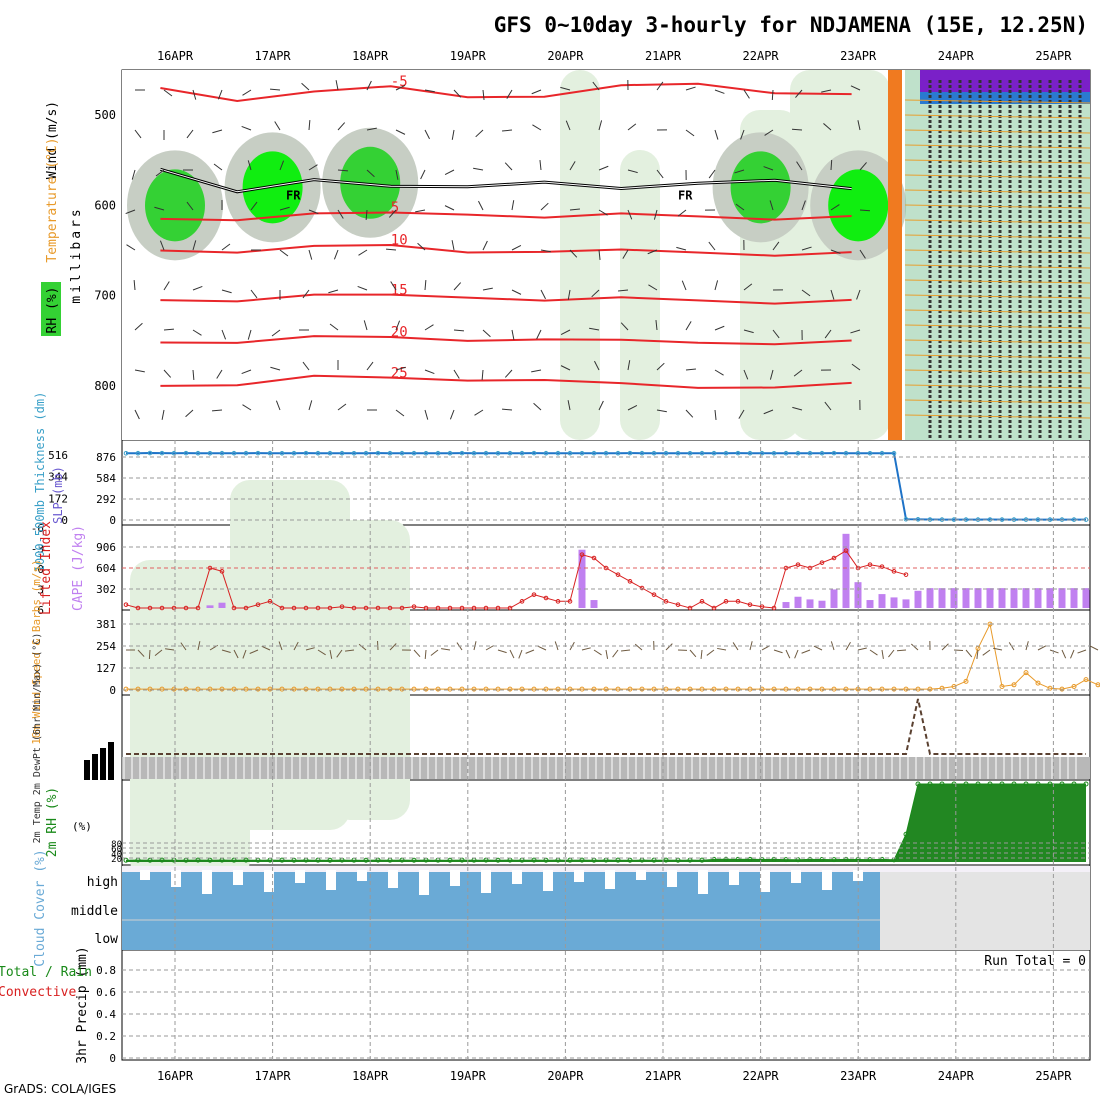 The image size is (1100, 1100). I want to click on day-tick-bottom: 17APR, so click(273, 1076).